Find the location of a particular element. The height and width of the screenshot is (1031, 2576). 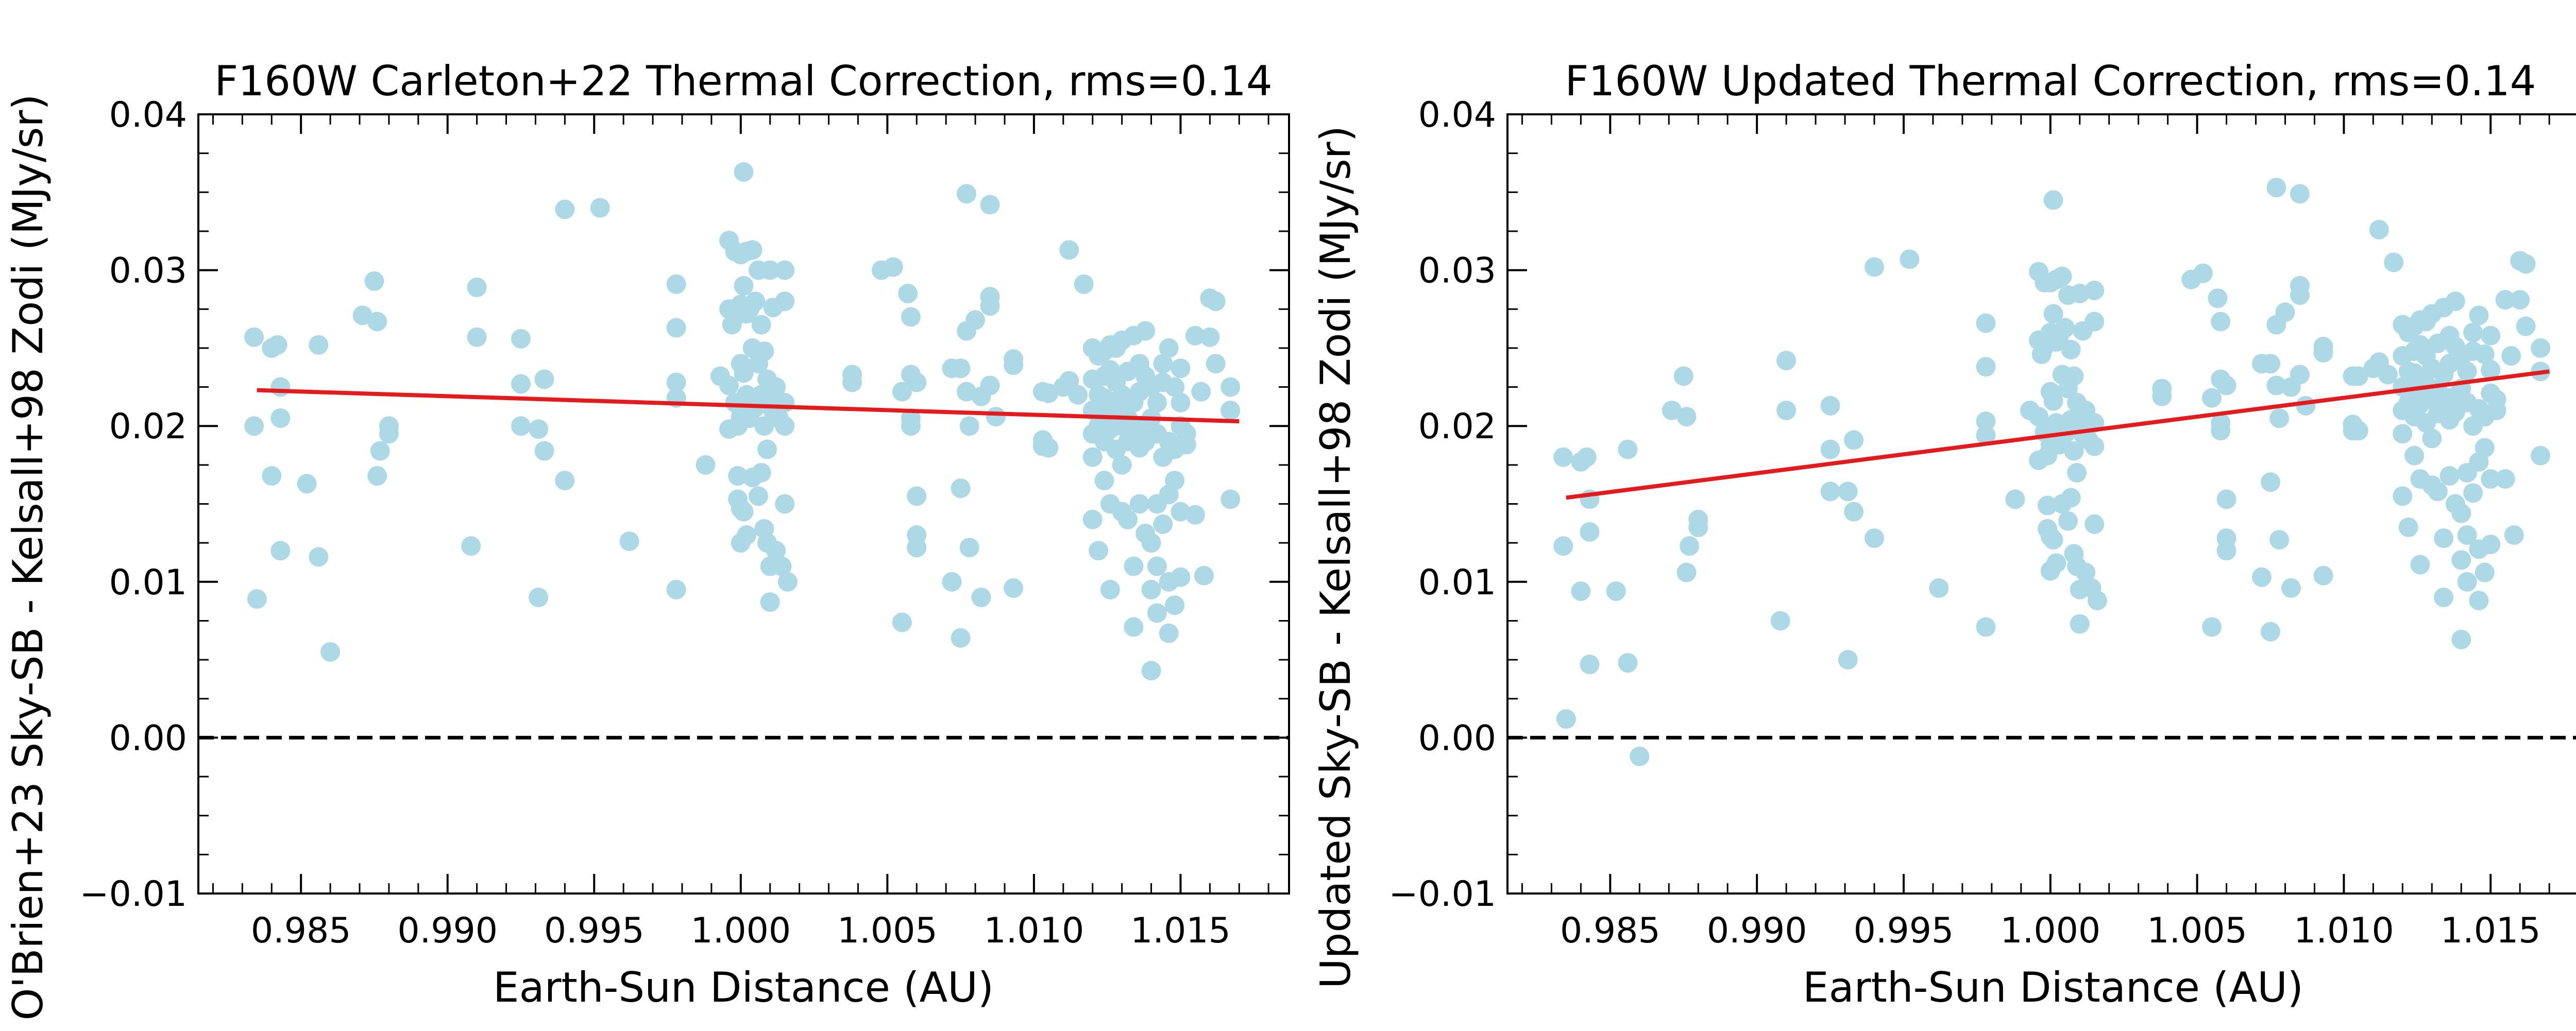

y-tick-label: 0.04 is located at coordinates (148, 115).